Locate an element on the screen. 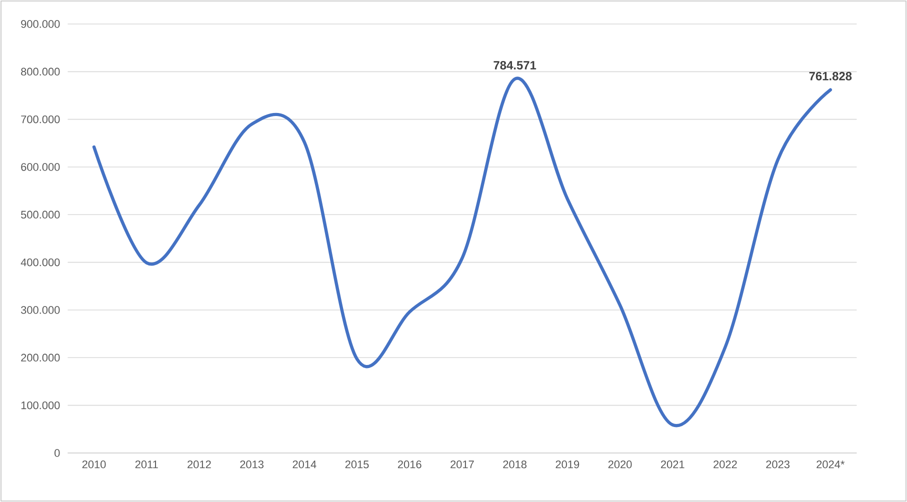  y-tick-label: 500.000 is located at coordinates (40, 214).